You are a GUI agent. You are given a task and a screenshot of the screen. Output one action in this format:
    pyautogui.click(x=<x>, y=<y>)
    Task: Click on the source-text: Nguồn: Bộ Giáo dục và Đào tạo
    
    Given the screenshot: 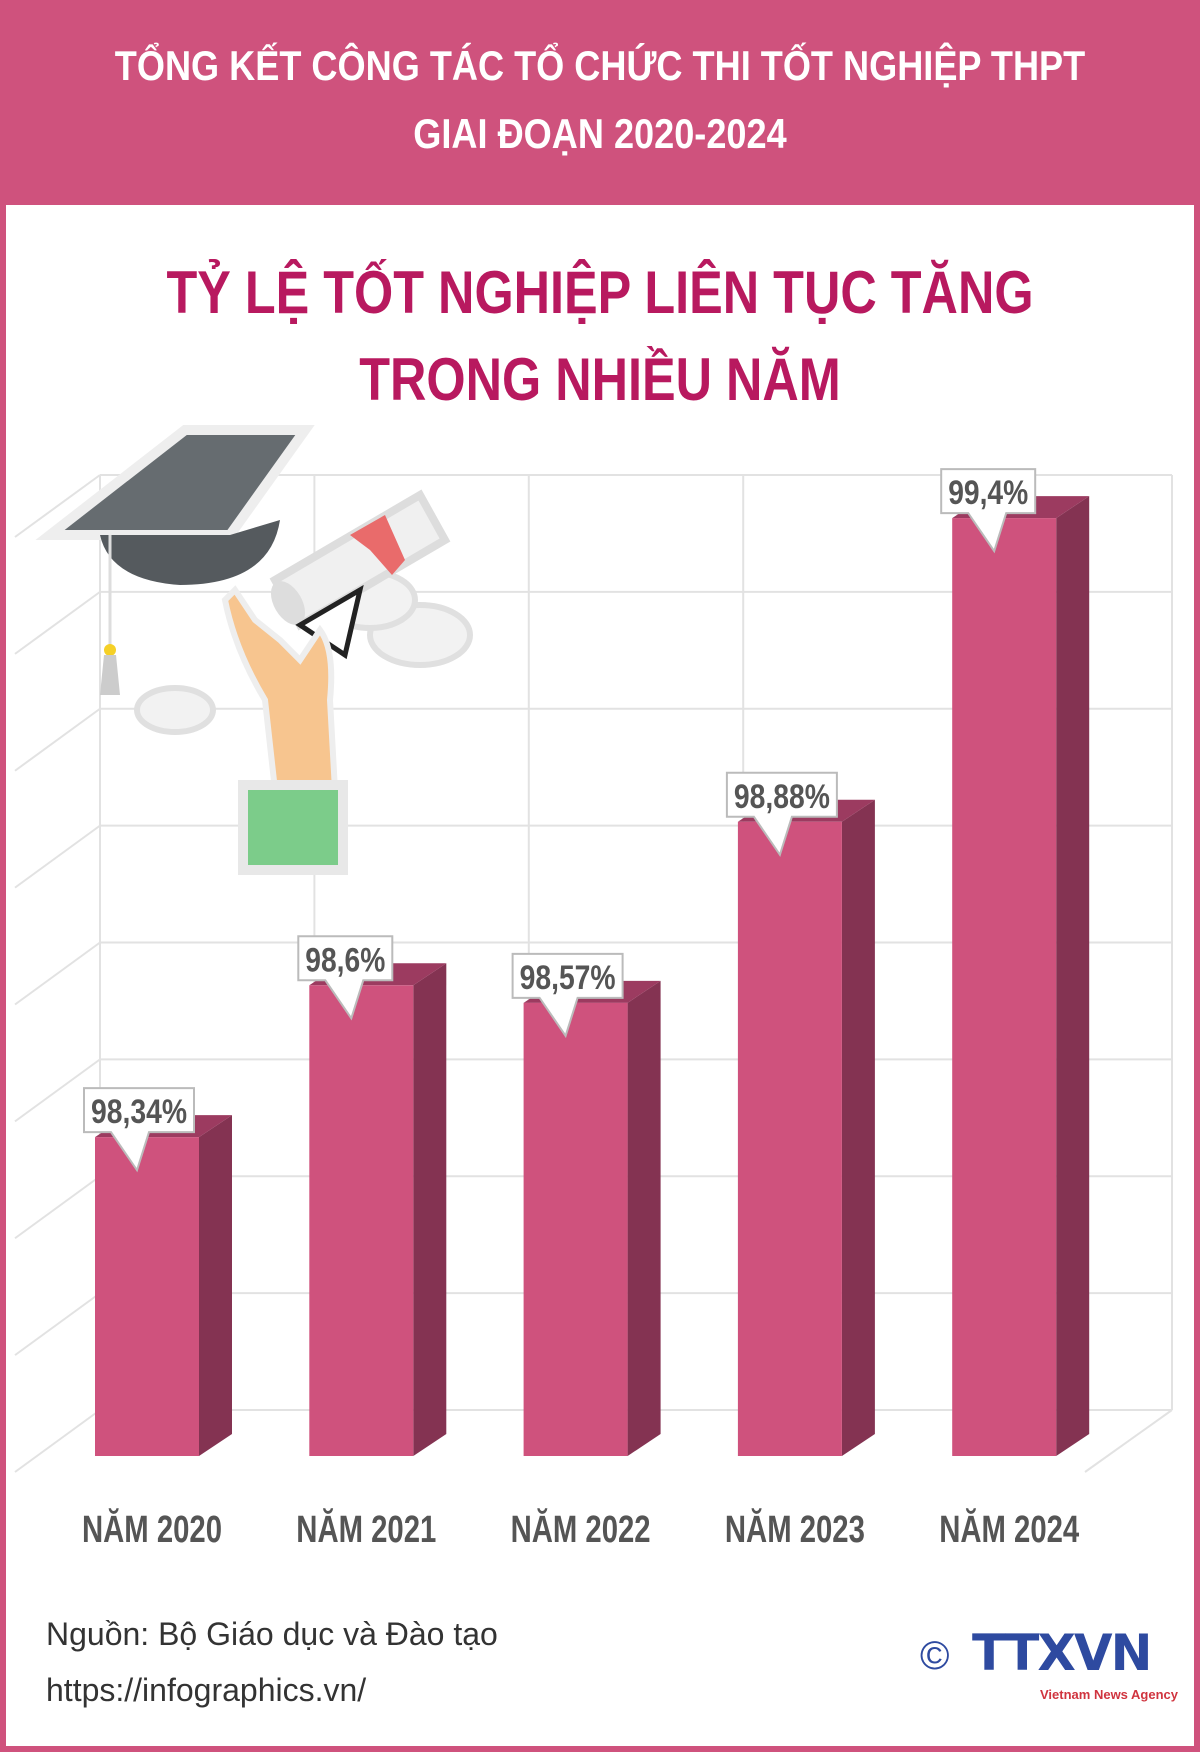 What is the action you would take?
    pyautogui.click(x=272, y=1634)
    